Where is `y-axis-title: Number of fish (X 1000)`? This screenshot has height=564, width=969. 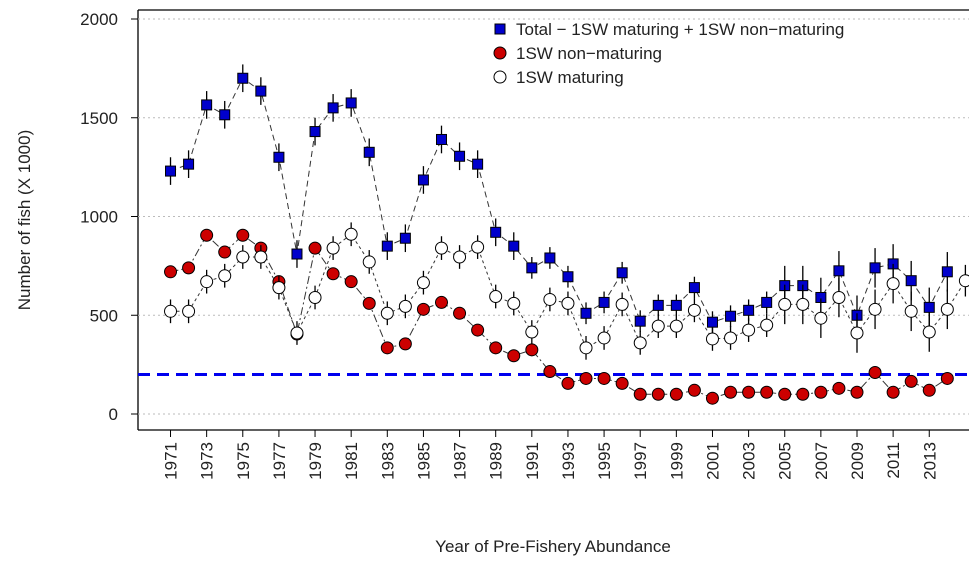
y-axis-title: Number of fish (X 1000) is located at coordinates (24, 220).